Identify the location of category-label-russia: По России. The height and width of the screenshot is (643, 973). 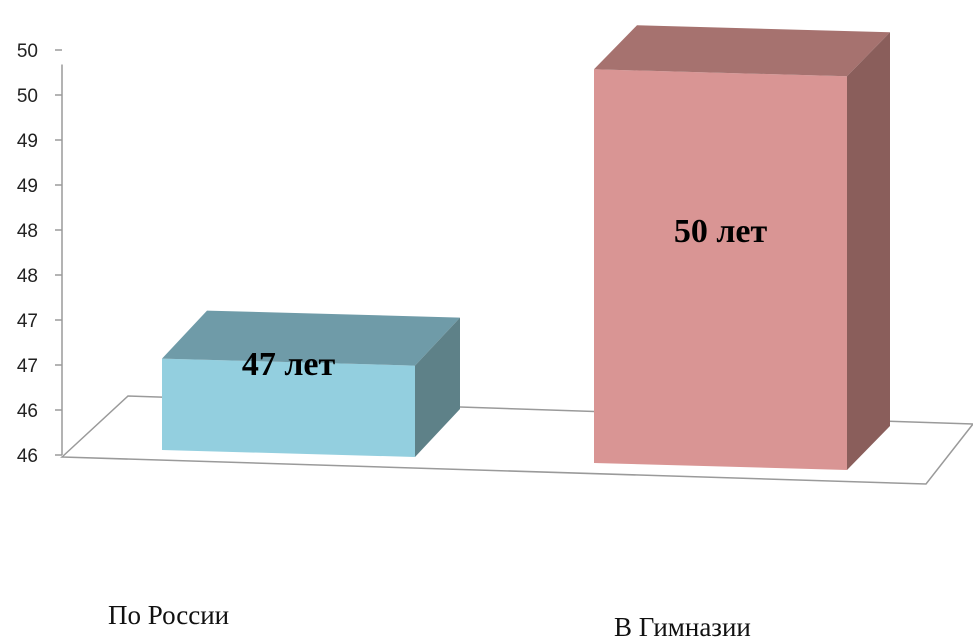
(169, 615).